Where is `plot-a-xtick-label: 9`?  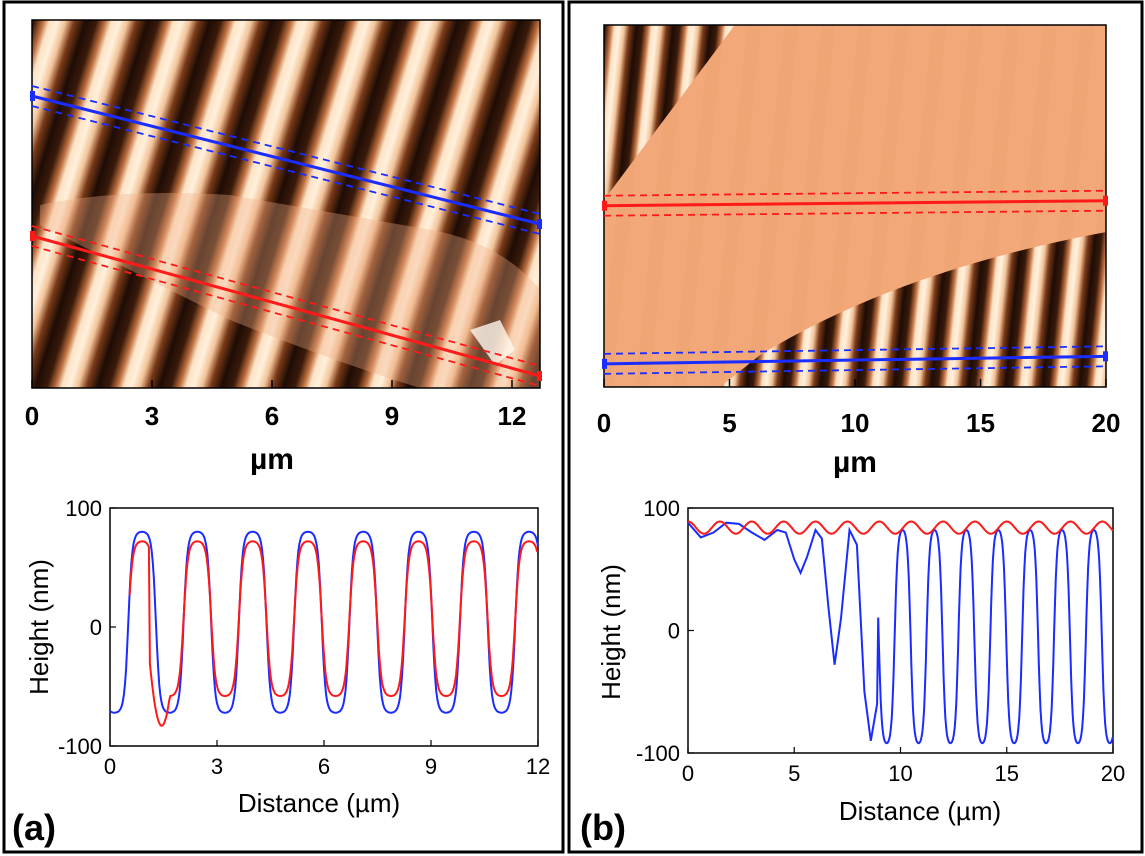
plot-a-xtick-label: 9 is located at coordinates (431, 766).